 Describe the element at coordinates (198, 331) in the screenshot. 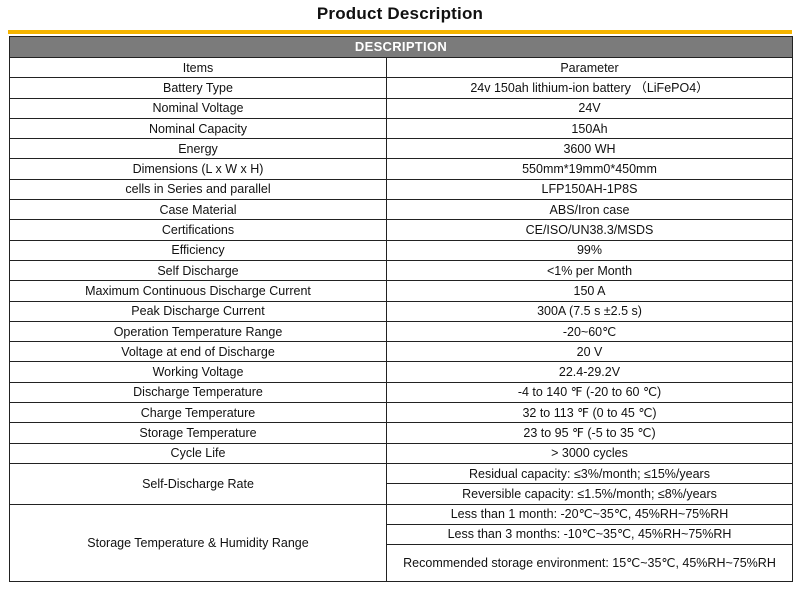

I see `row-item: Operation Temperature Range` at that location.